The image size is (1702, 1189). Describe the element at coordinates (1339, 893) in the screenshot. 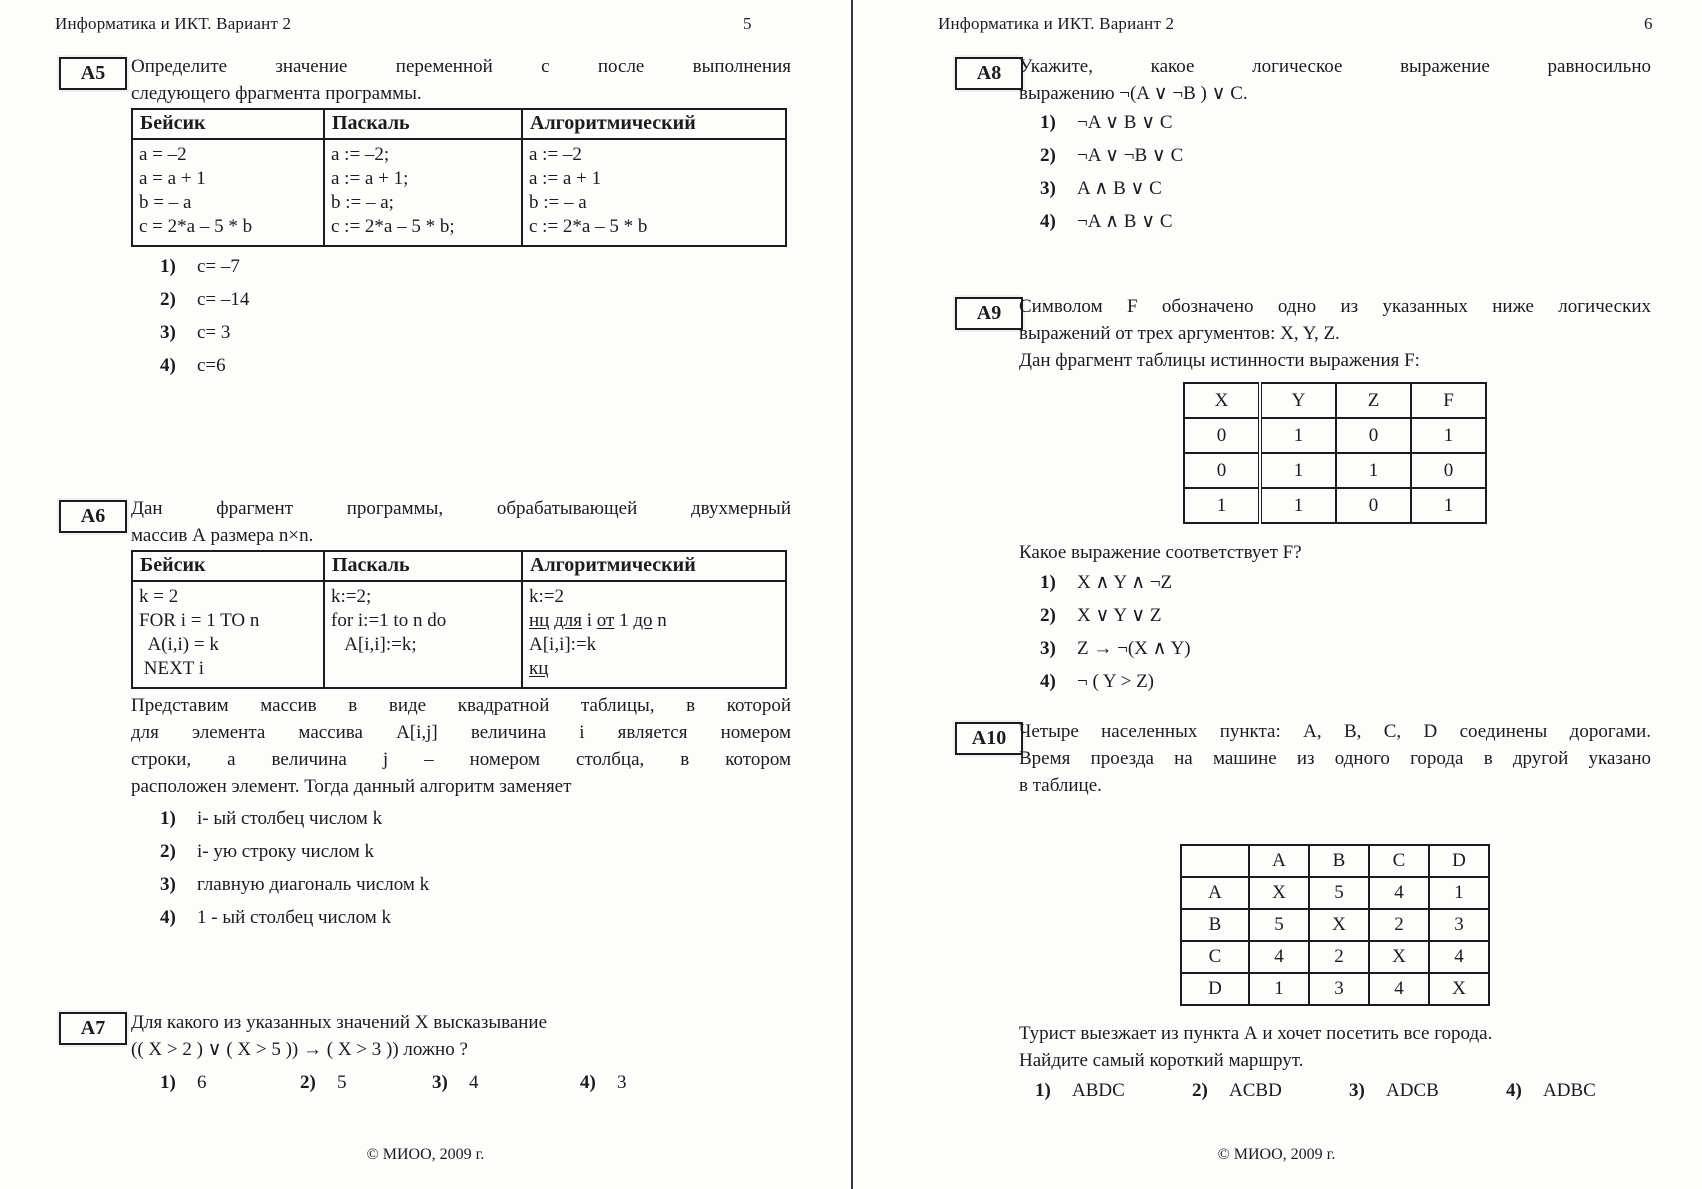

I see `matrix-cell: 5` at that location.